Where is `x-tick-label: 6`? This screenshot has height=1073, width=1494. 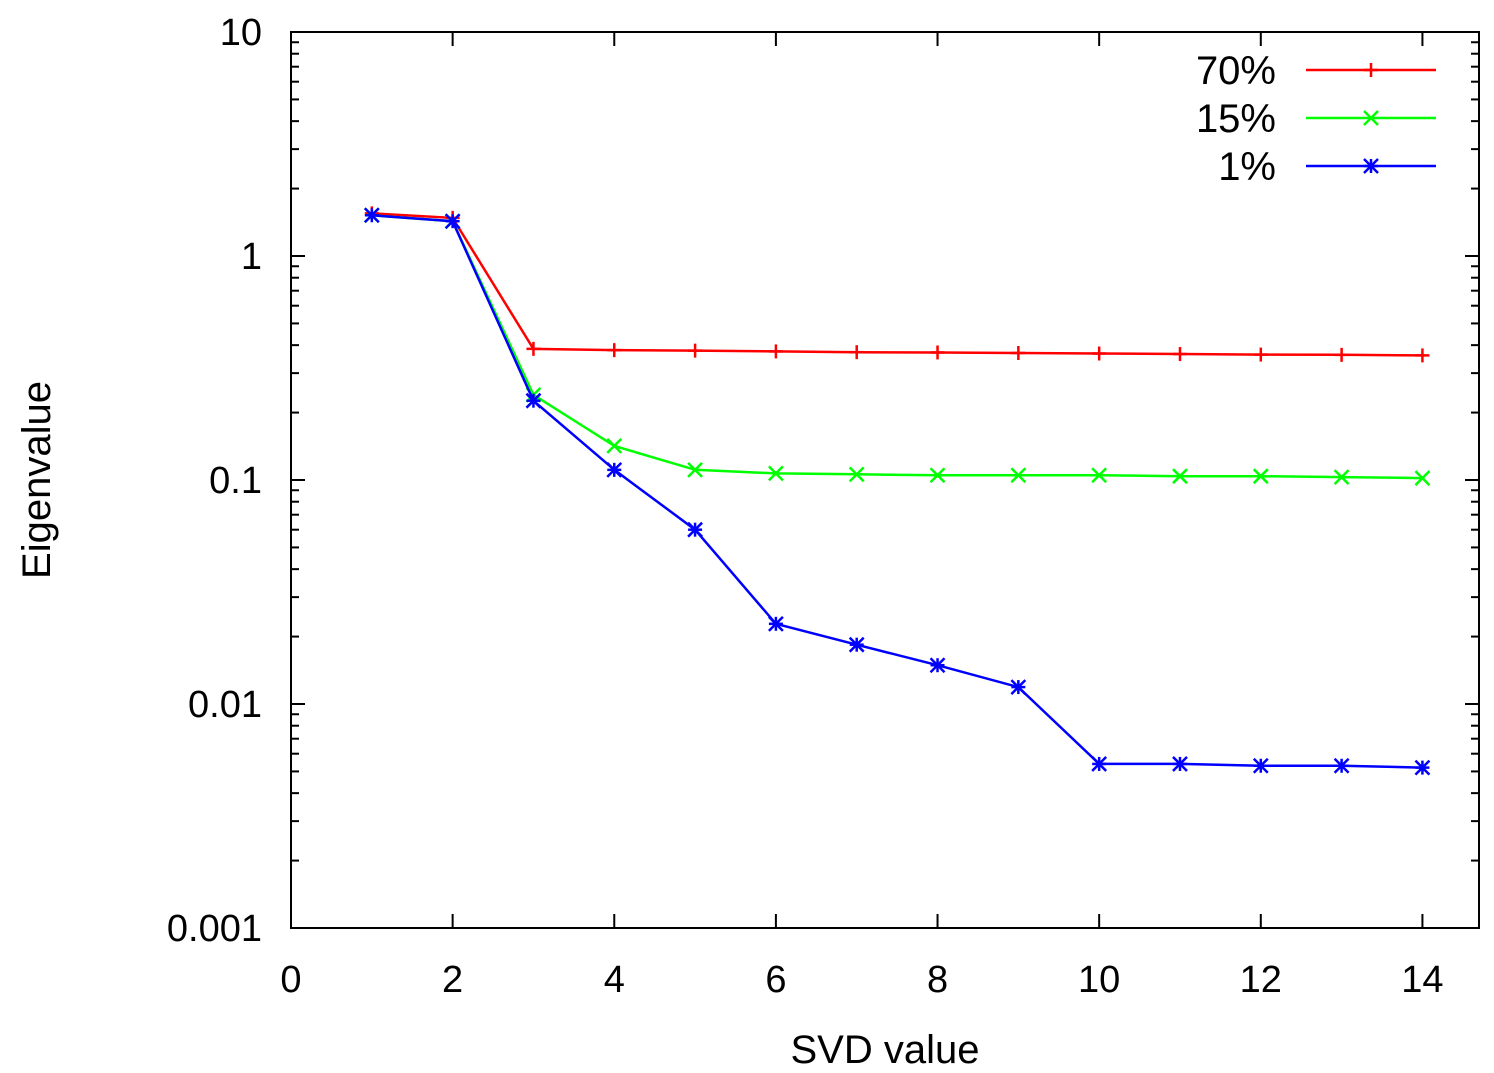 x-tick-label: 6 is located at coordinates (775, 980).